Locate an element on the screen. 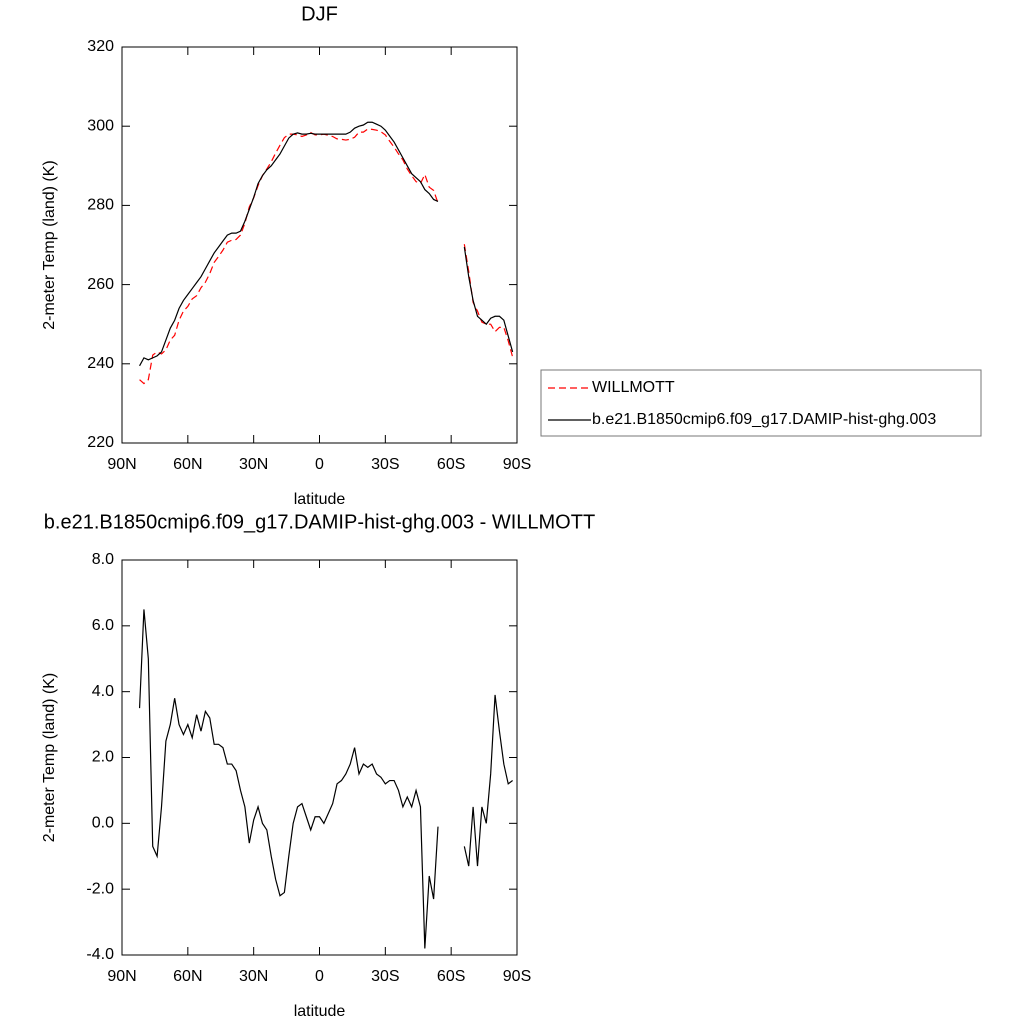 This screenshot has height=1024, width=1024. y-tick-label: 2.0 is located at coordinates (103, 757).